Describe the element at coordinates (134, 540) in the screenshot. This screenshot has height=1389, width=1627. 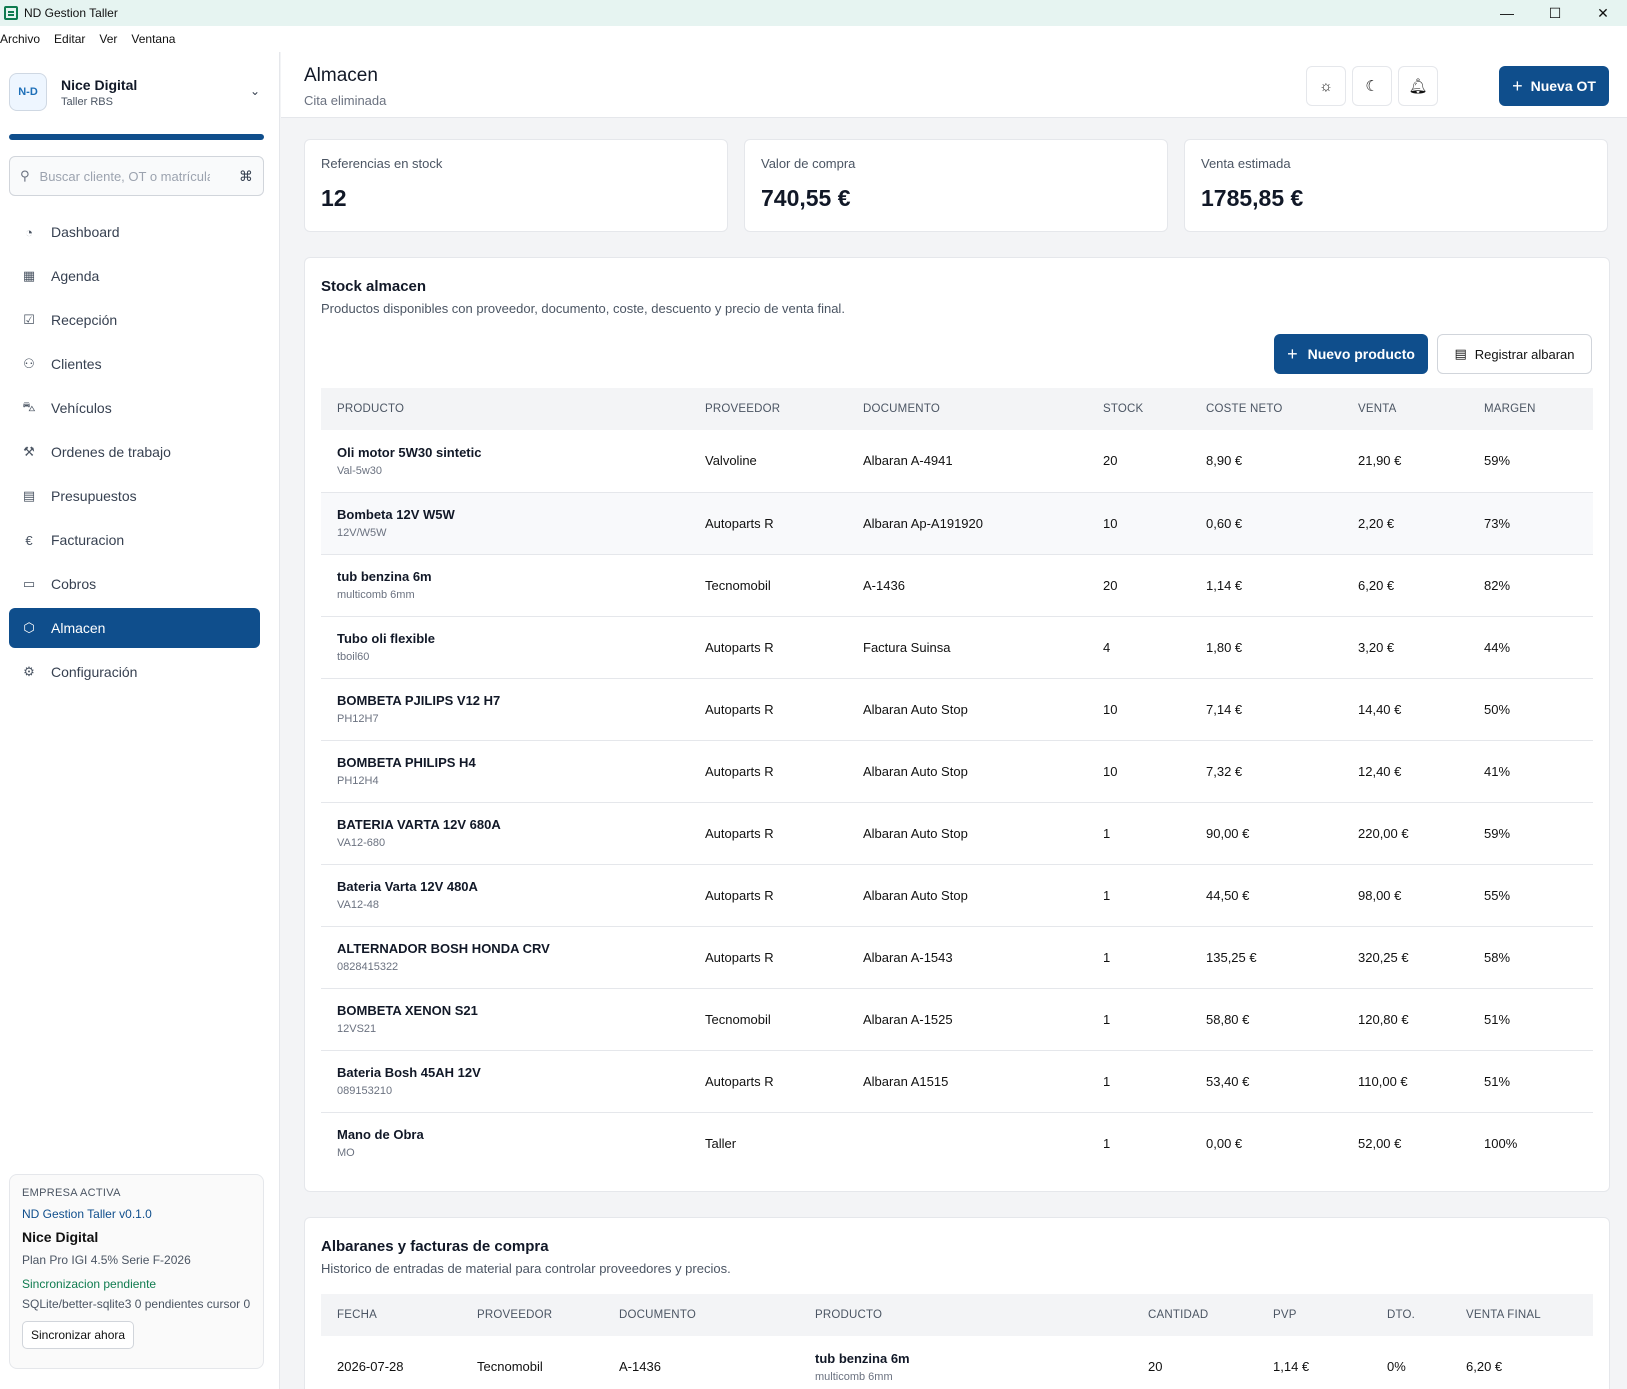
I see `sidebar-item-facturacion: € Facturacion` at that location.